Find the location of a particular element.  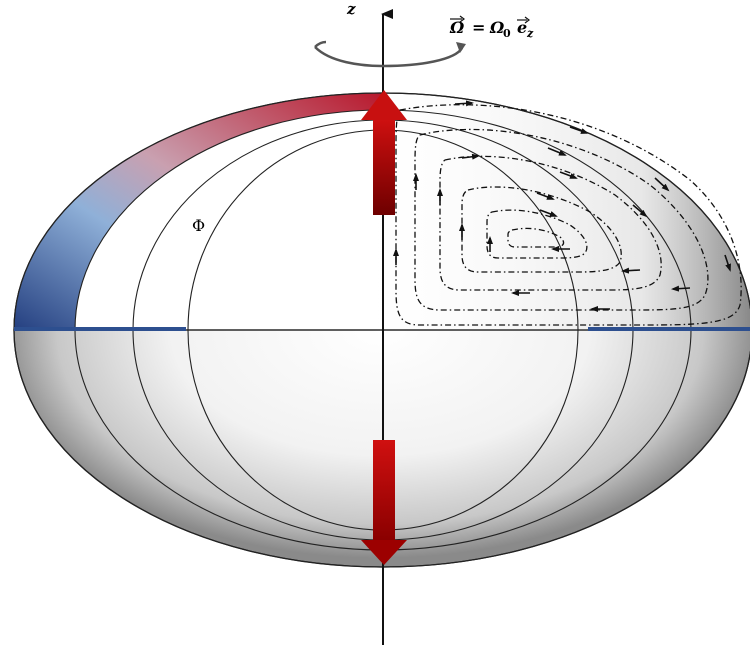

potential-label-phi: Φ is located at coordinates (198, 225).